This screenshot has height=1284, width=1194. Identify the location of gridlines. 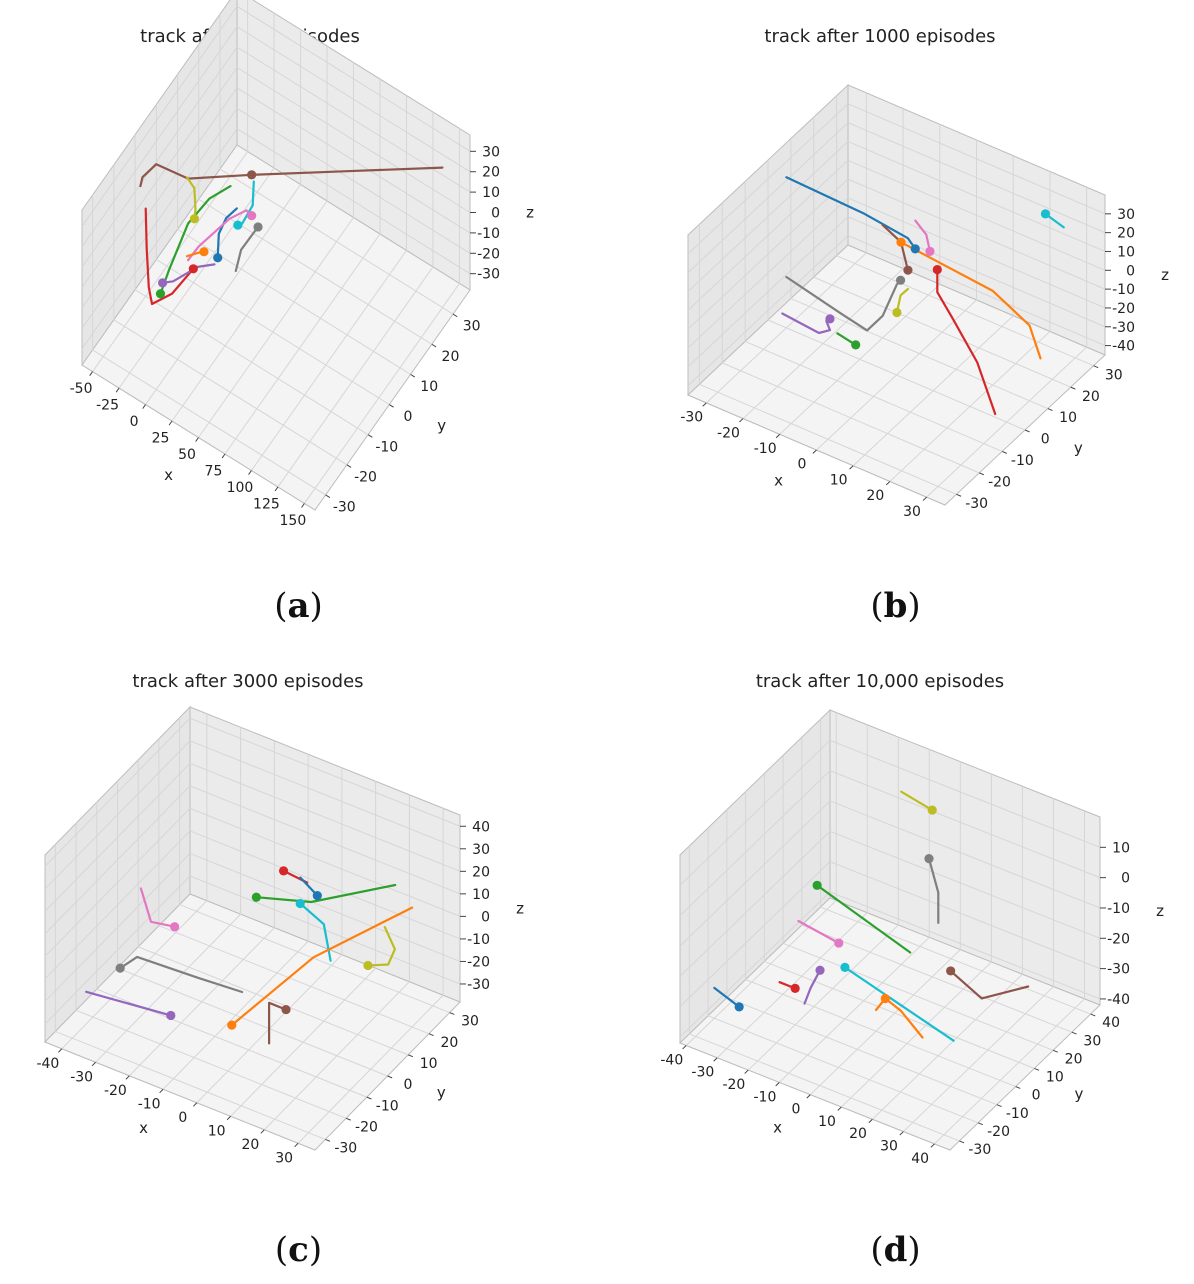
(276, 252).